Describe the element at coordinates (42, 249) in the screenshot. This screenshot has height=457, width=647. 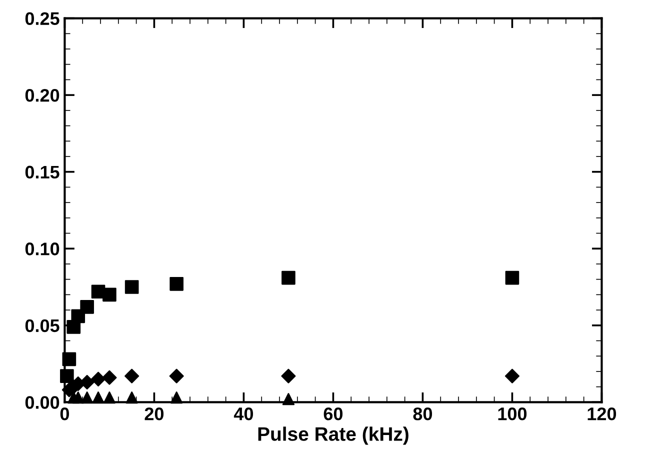
I see `y-tick-label: 0.10` at that location.